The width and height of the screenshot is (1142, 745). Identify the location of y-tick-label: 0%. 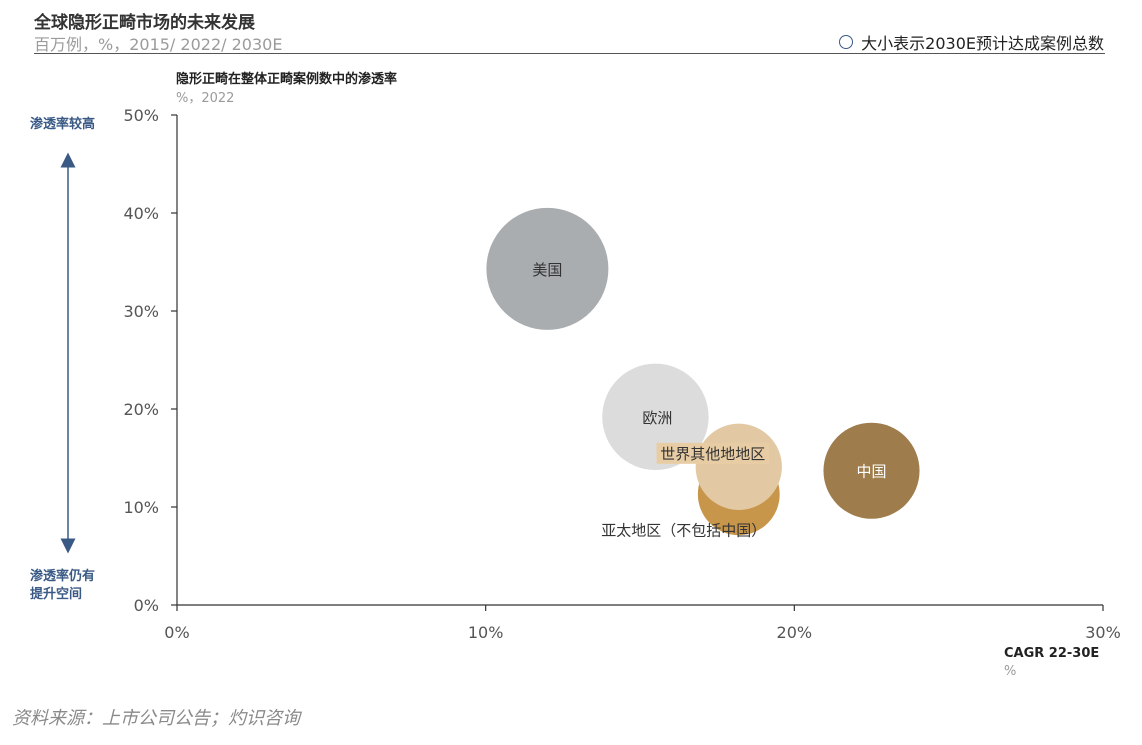
(146, 605).